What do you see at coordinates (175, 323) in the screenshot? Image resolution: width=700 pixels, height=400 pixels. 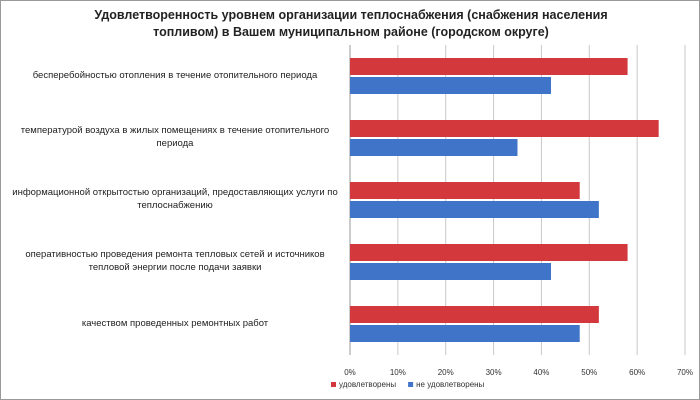 I see `y-tick-label: качеством проведенных ремонтных работ` at bounding box center [175, 323].